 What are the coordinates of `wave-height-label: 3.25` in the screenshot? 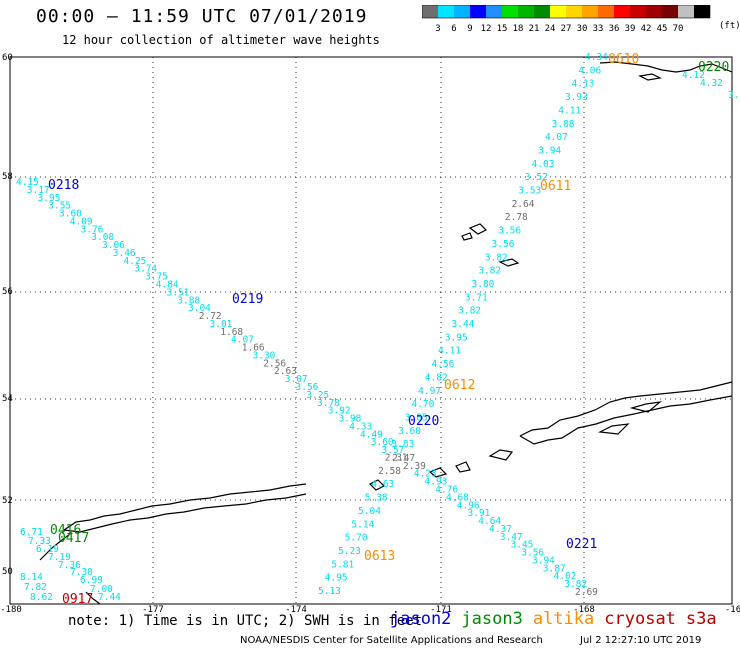 It's located at (317, 395).